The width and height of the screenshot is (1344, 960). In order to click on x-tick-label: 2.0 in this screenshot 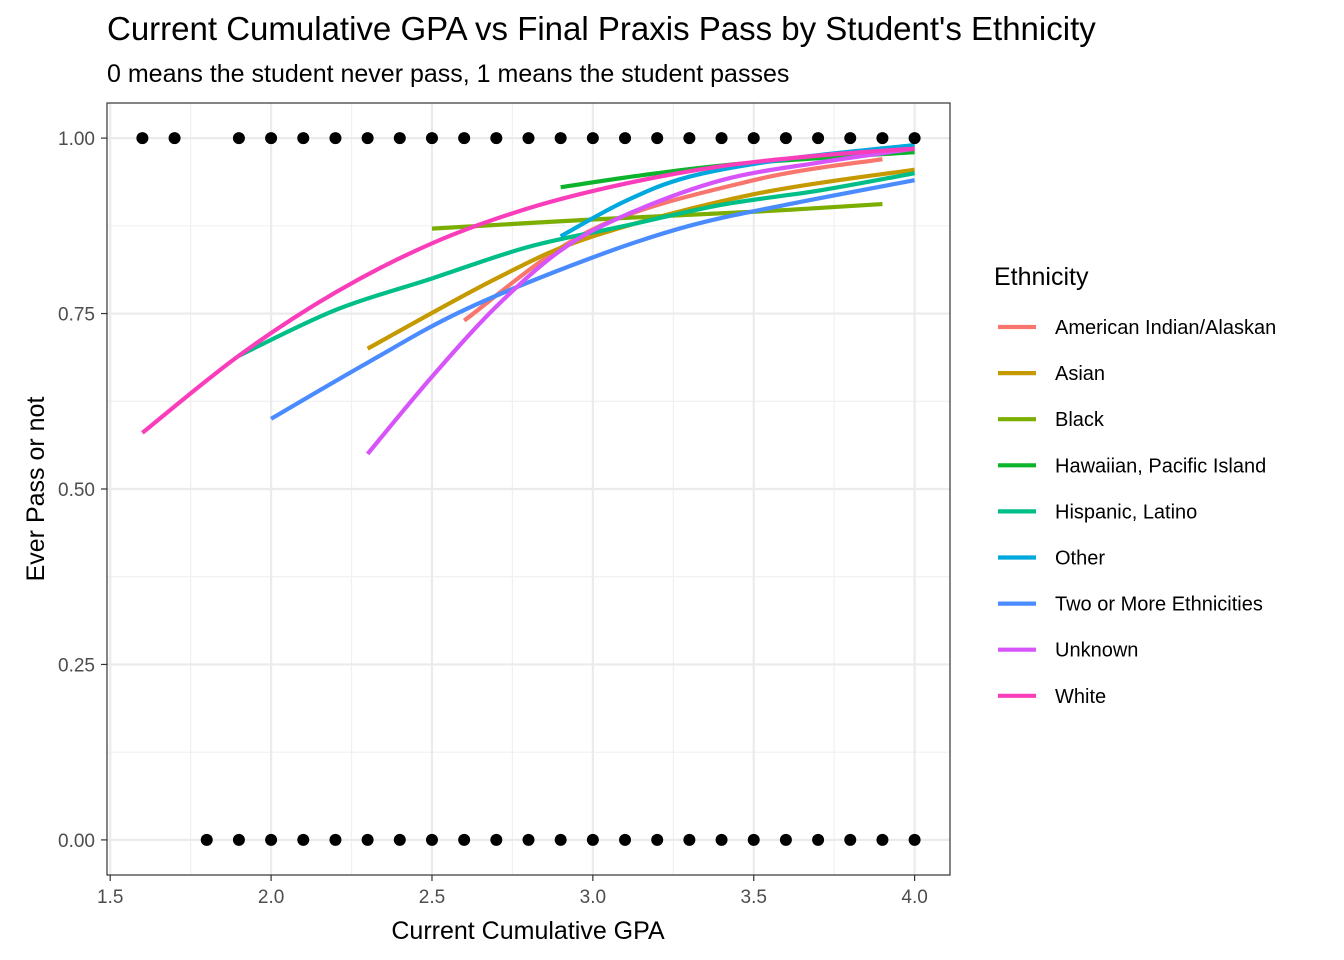, I will do `click(271, 897)`.